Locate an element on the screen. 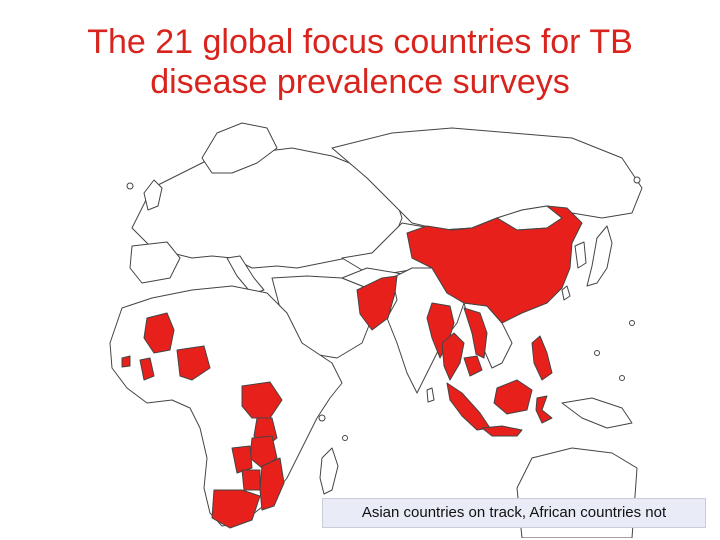 The image size is (720, 540). focus-country-south-africa is located at coordinates (236, 509).